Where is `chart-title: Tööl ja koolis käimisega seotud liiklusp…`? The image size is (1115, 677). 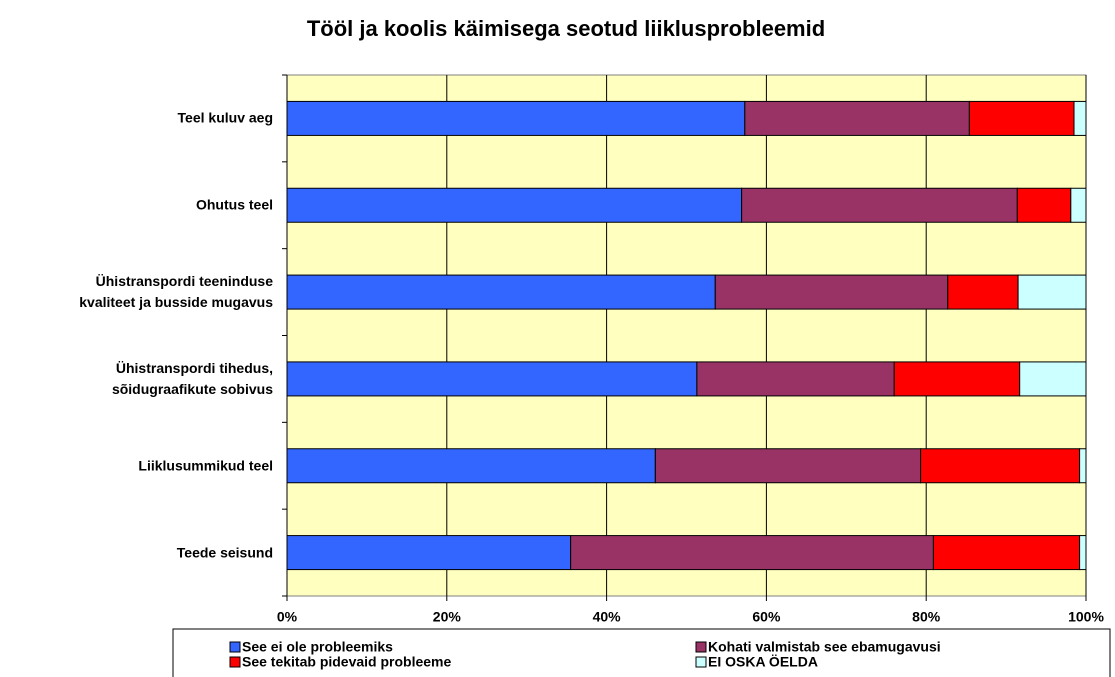
chart-title: Tööl ja koolis käimisega seotud liiklusp… is located at coordinates (566, 28).